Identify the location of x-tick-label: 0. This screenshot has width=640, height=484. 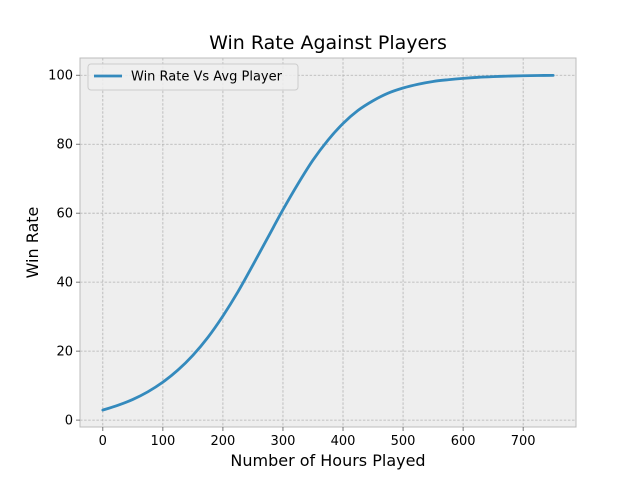
(103, 441).